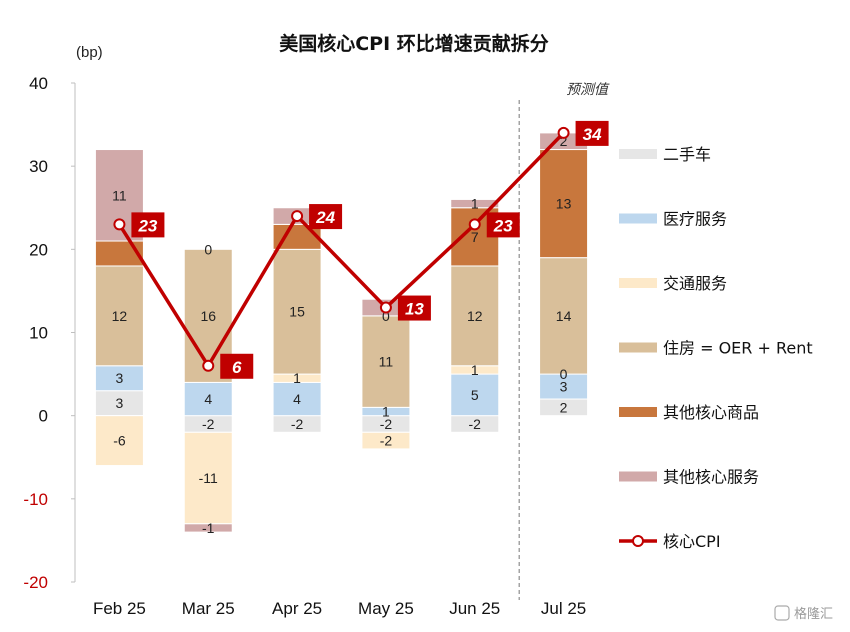 This screenshot has width=850, height=632. What do you see at coordinates (208, 608) in the screenshot?
I see `x-tick-label: Mar 25` at bounding box center [208, 608].